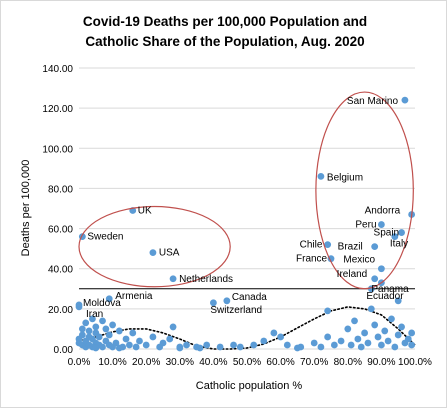 The image size is (447, 412). What do you see at coordinates (169, 253) in the screenshot?
I see `point-label-usa: USA` at bounding box center [169, 253].